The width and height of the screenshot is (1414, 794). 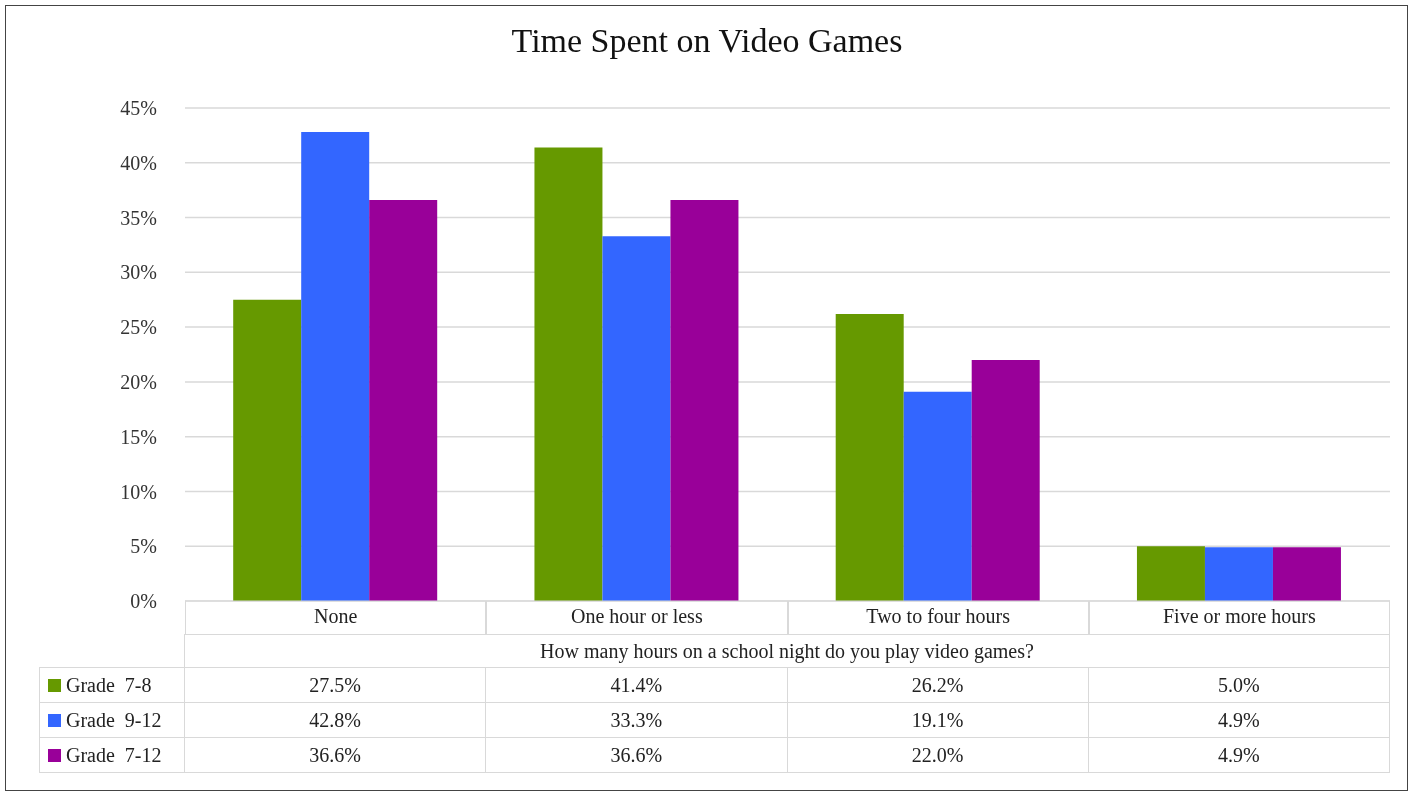 I want to click on y-tick-label: 5%, so click(x=143, y=546).